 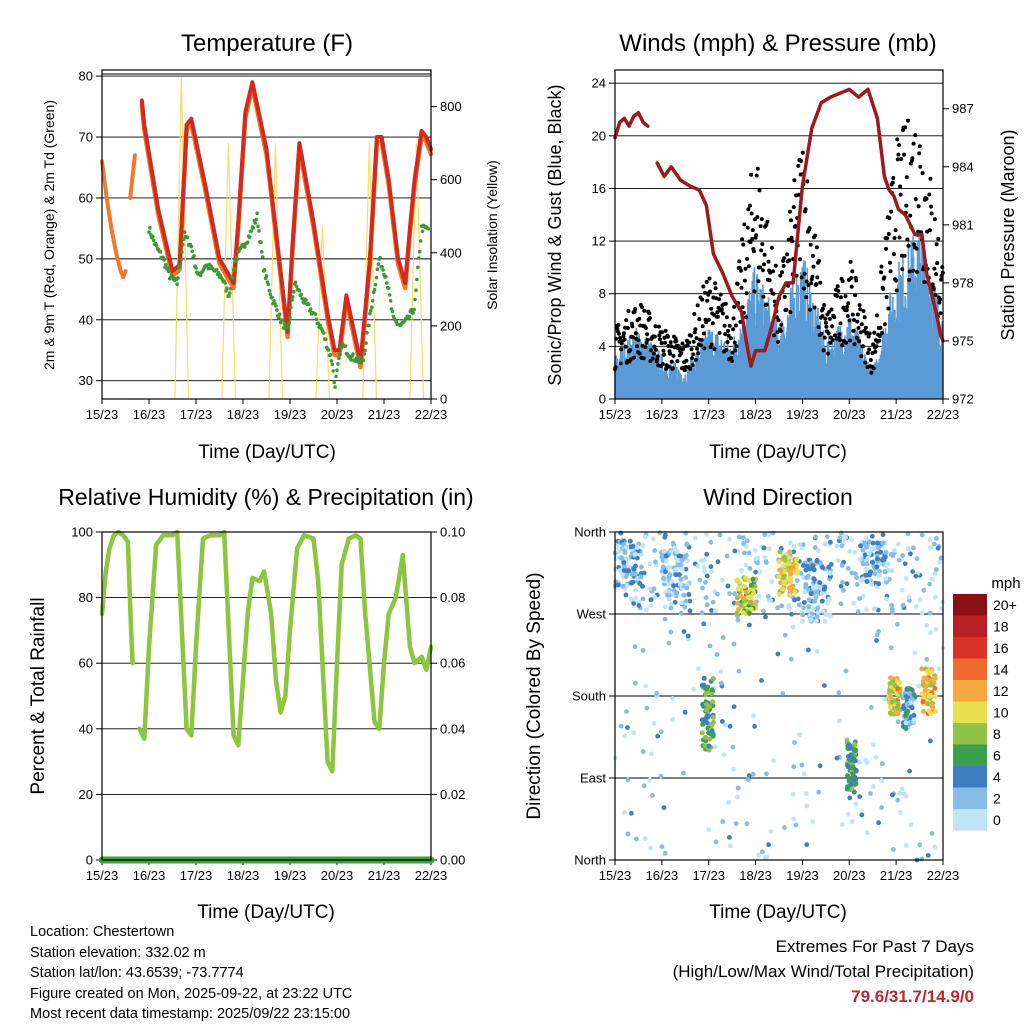 What do you see at coordinates (82, 532) in the screenshot?
I see `y-tick-label: 100` at bounding box center [82, 532].